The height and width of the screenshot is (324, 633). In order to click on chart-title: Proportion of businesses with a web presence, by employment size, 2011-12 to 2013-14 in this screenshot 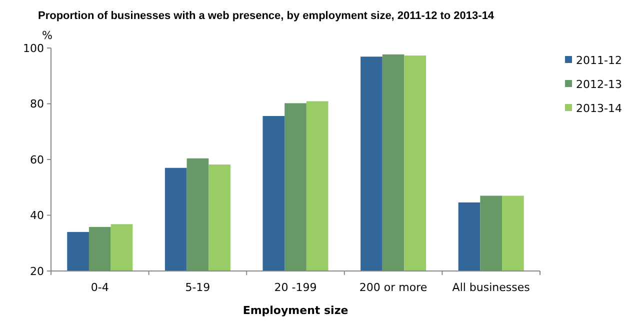, I will do `click(266, 16)`.